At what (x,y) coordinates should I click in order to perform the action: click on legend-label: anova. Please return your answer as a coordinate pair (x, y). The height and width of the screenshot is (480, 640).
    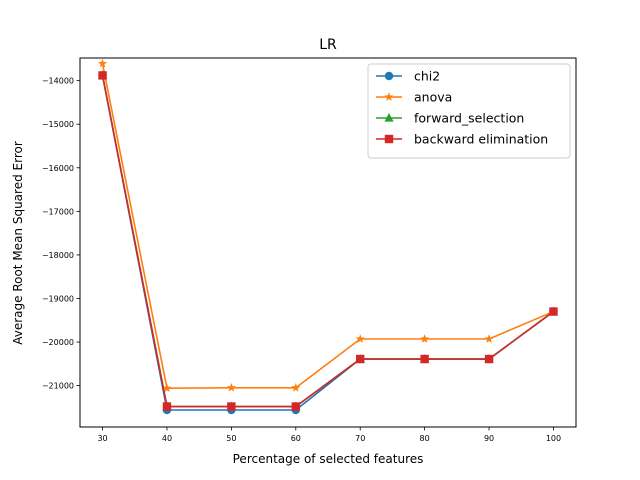
    Looking at the image, I should click on (433, 97).